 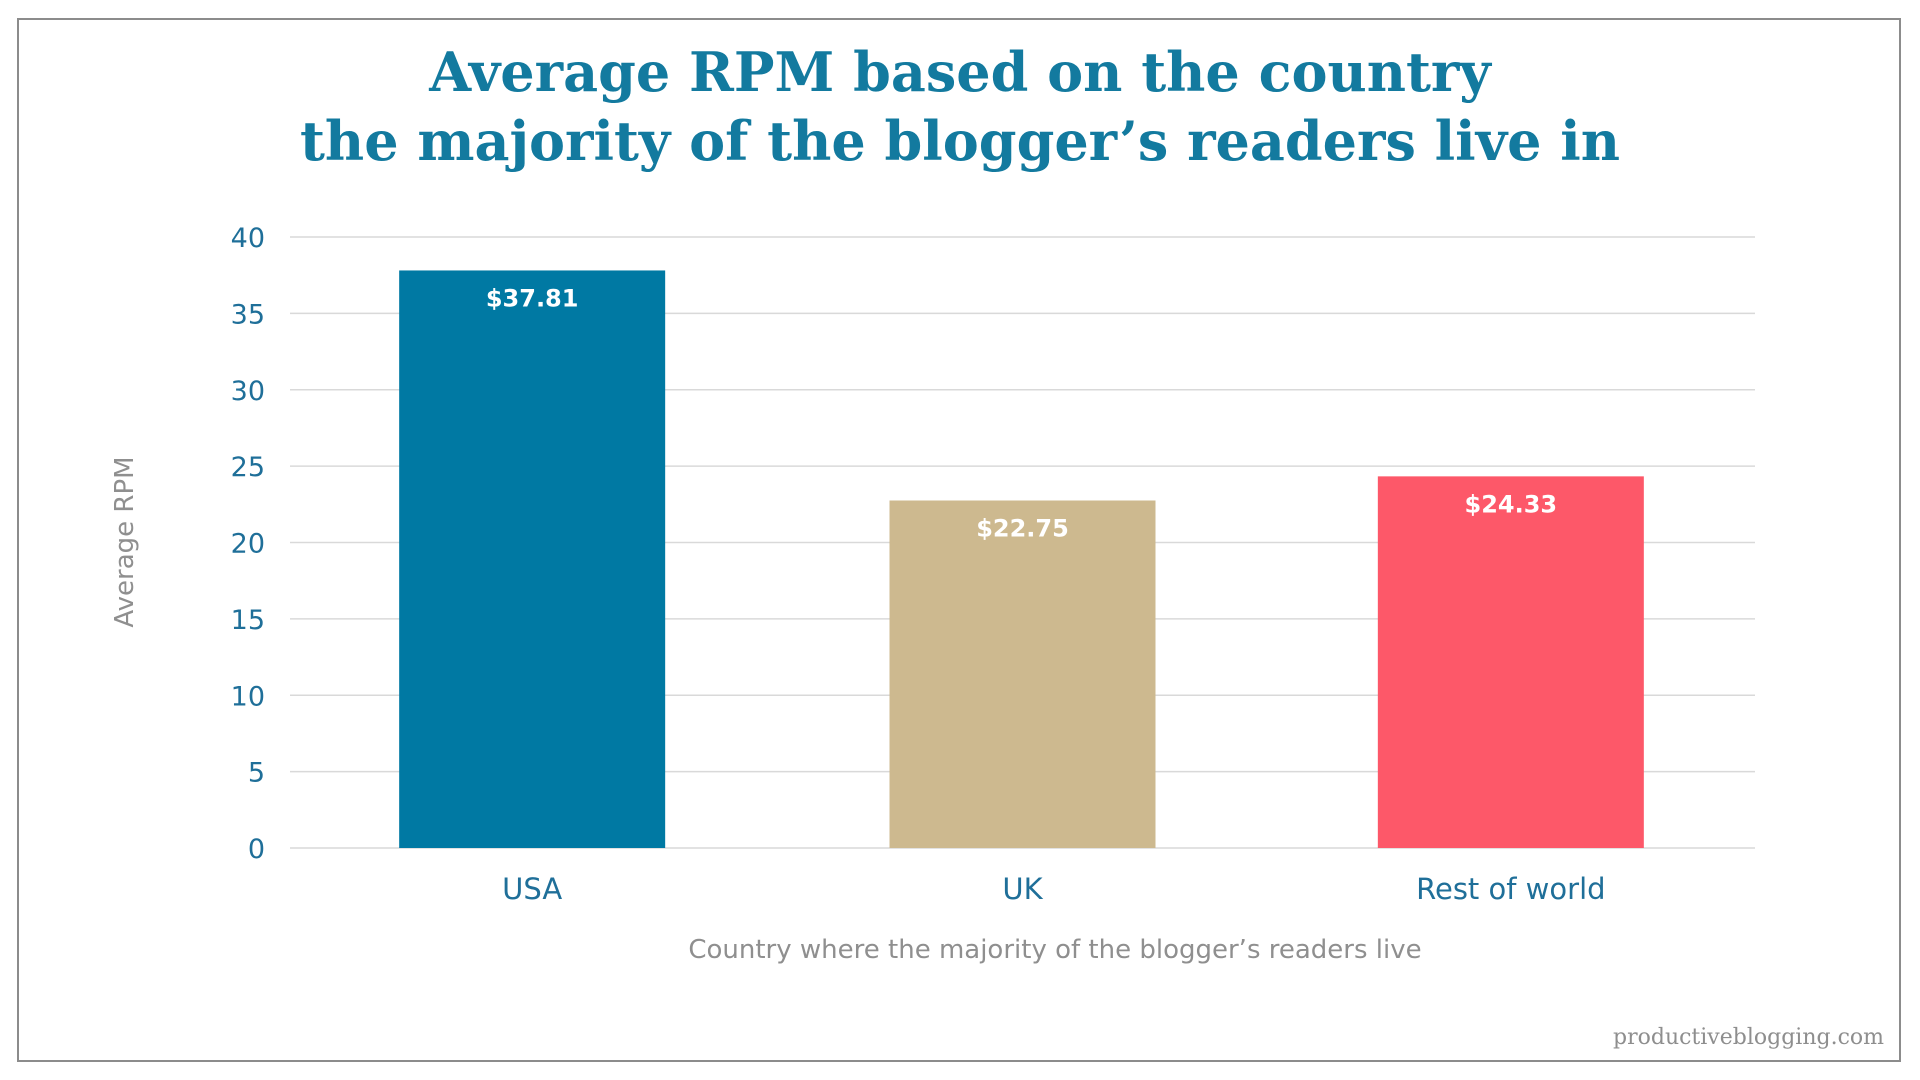 What do you see at coordinates (532, 889) in the screenshot?
I see `x-category-label: USA` at bounding box center [532, 889].